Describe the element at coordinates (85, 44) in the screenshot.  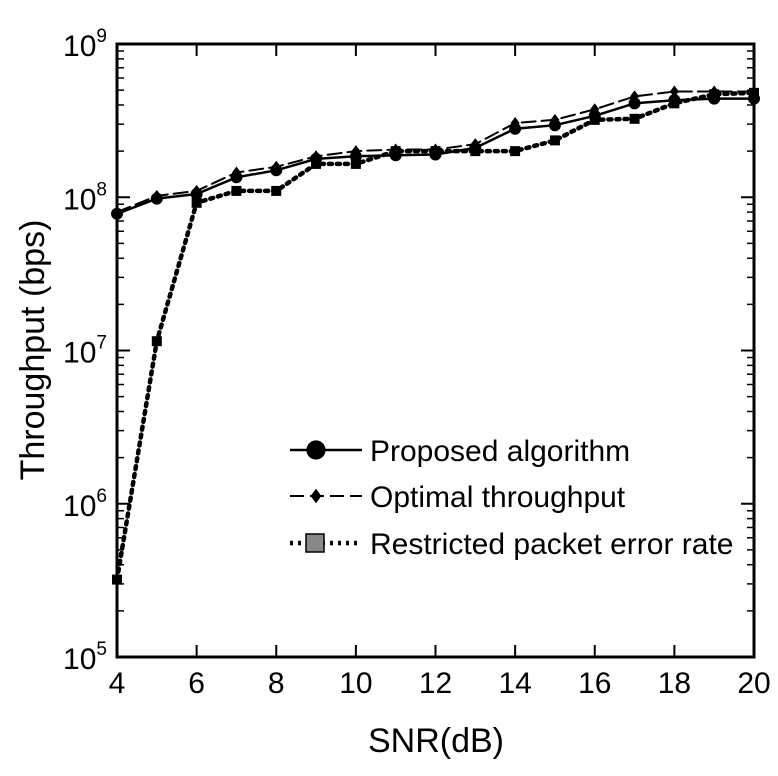
I see `y-tick-label: 10⁹` at that location.